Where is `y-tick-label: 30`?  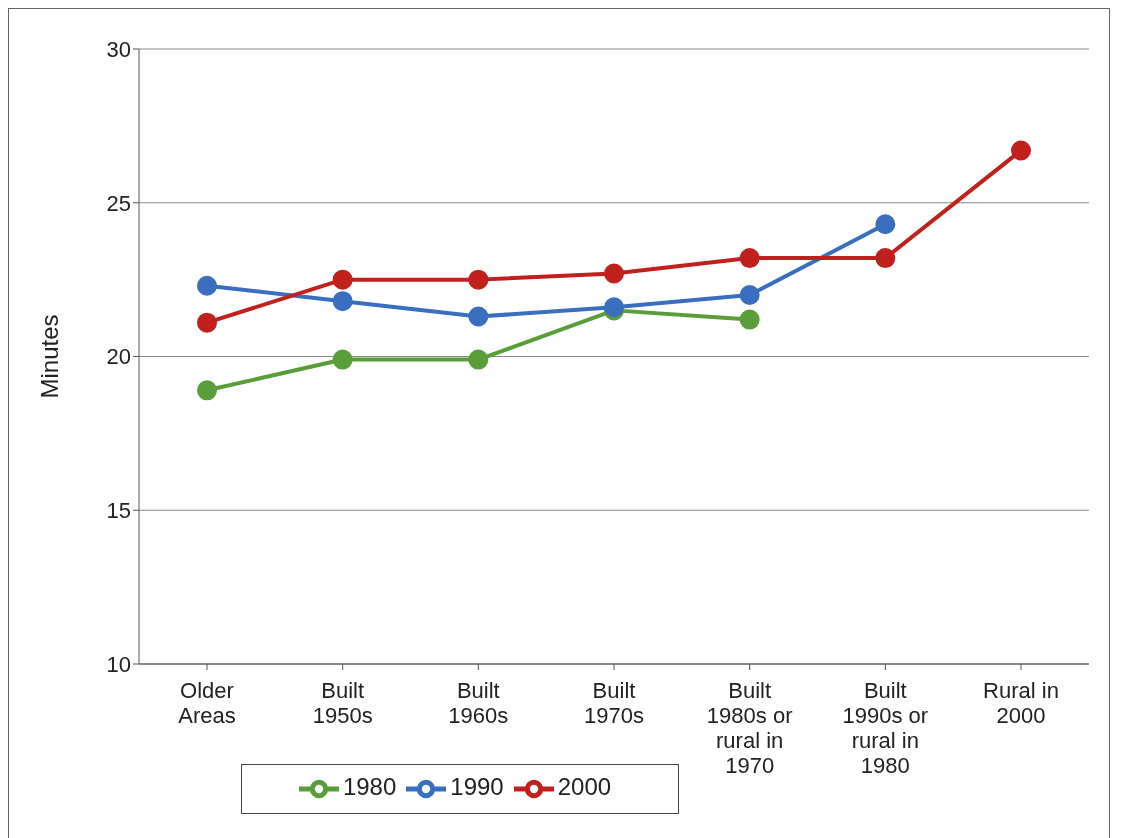
y-tick-label: 30 is located at coordinates (118, 49).